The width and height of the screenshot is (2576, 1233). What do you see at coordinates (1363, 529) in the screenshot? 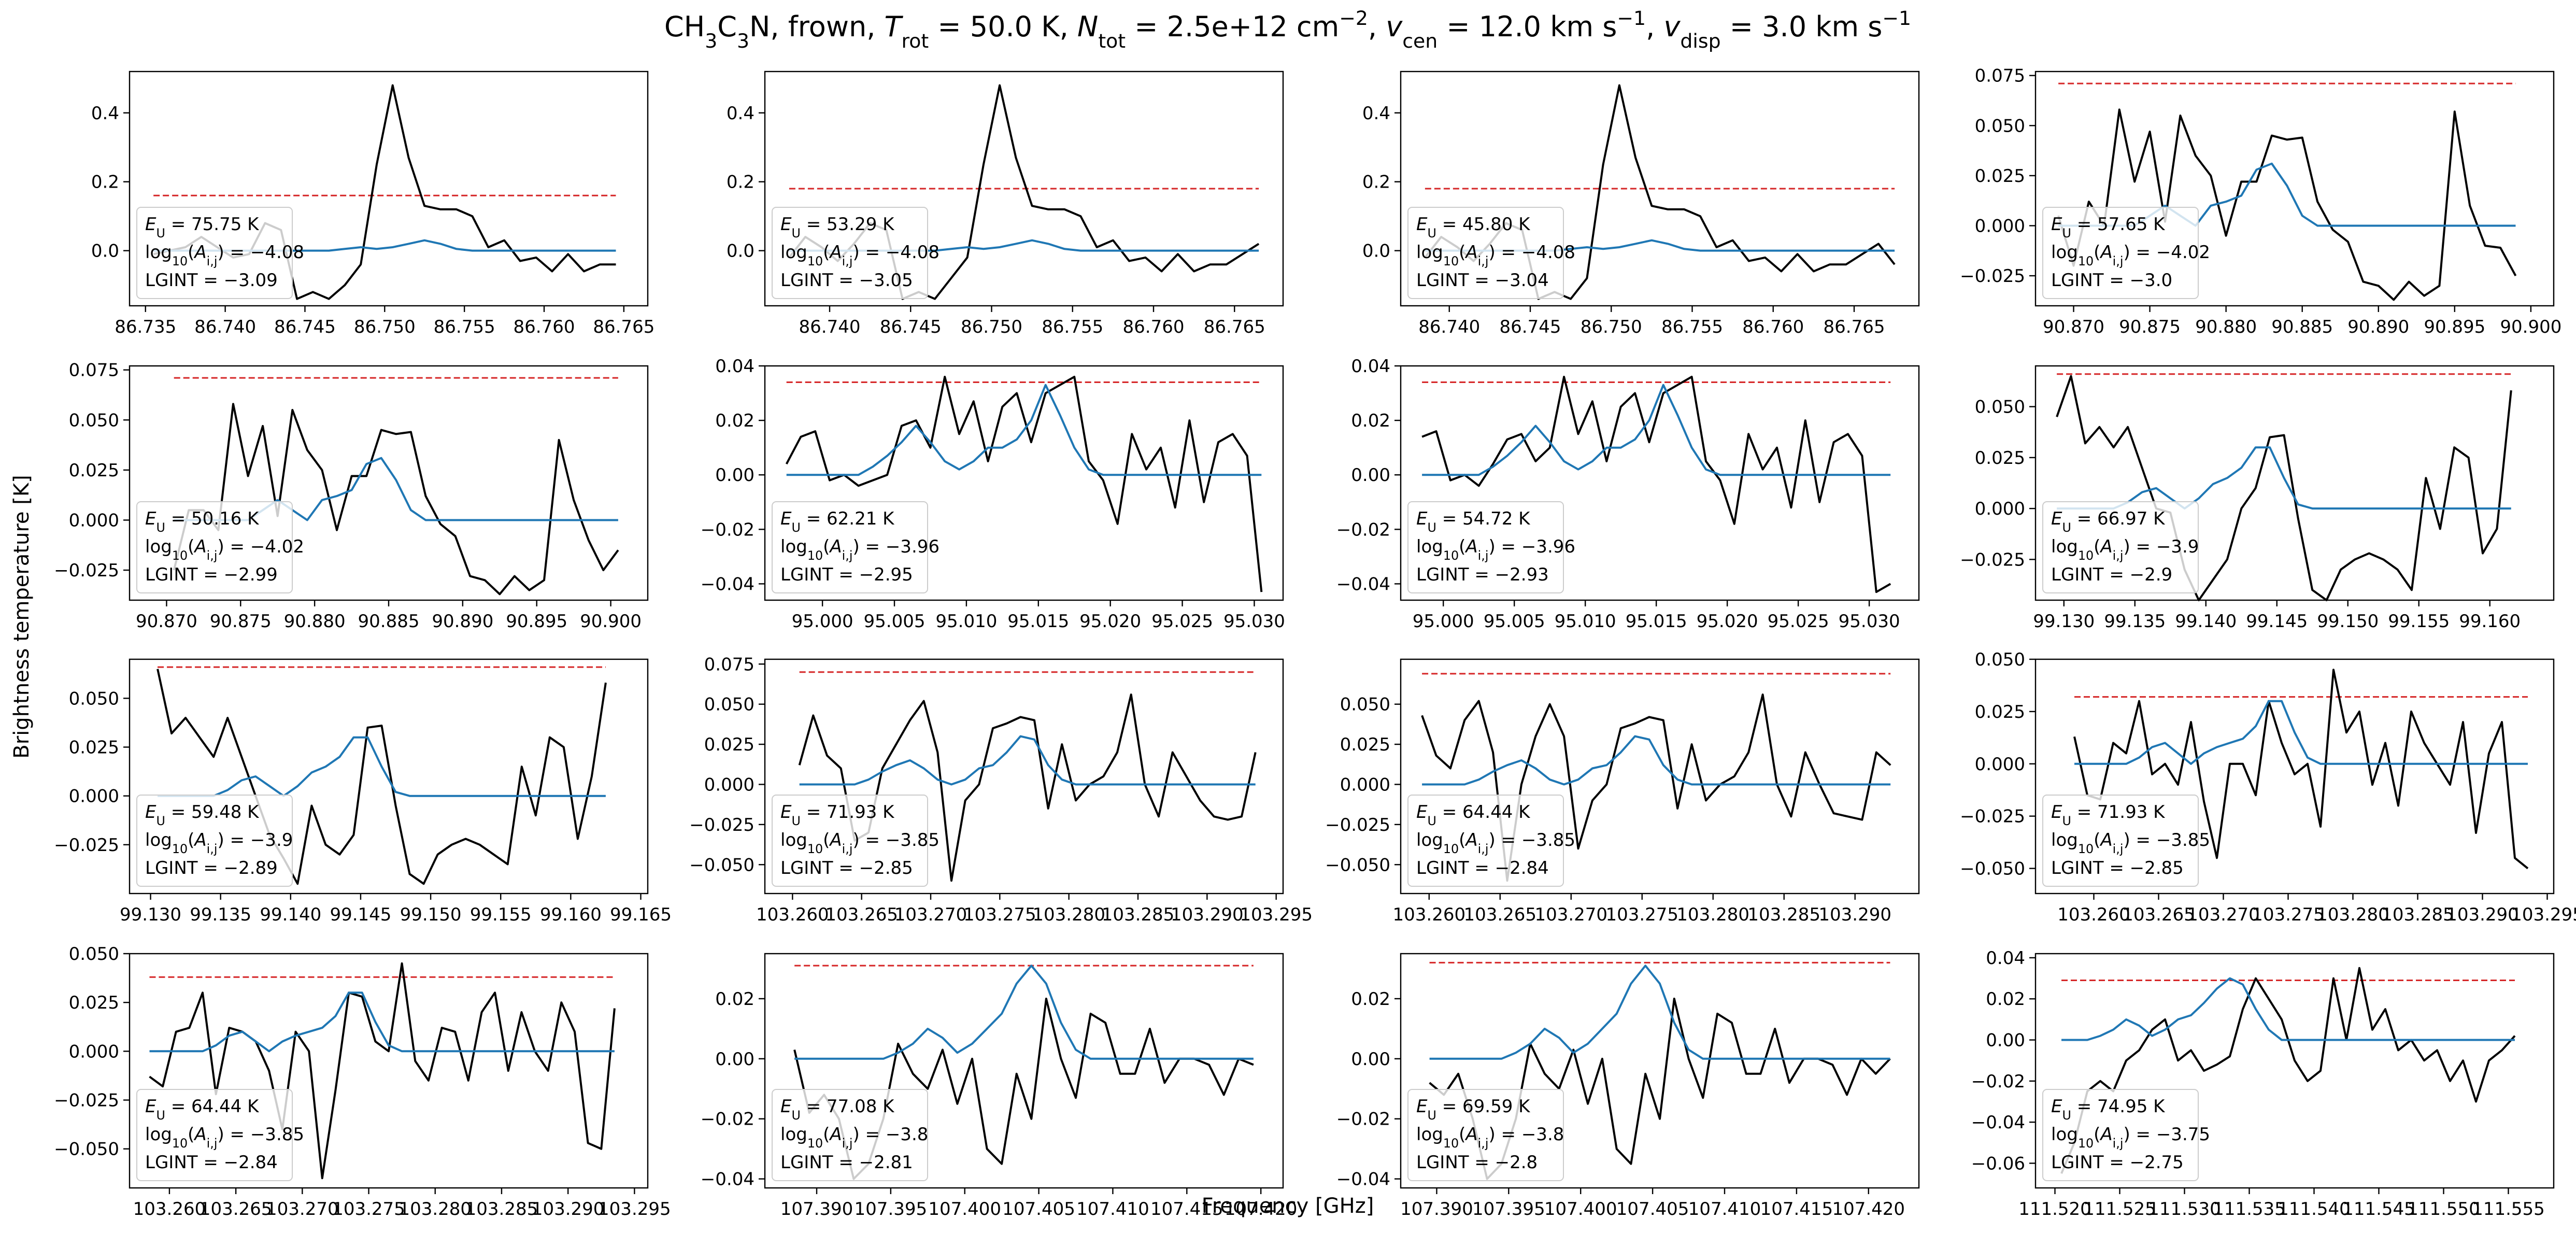
I see `y-tick-label: −0.02` at bounding box center [1363, 529].